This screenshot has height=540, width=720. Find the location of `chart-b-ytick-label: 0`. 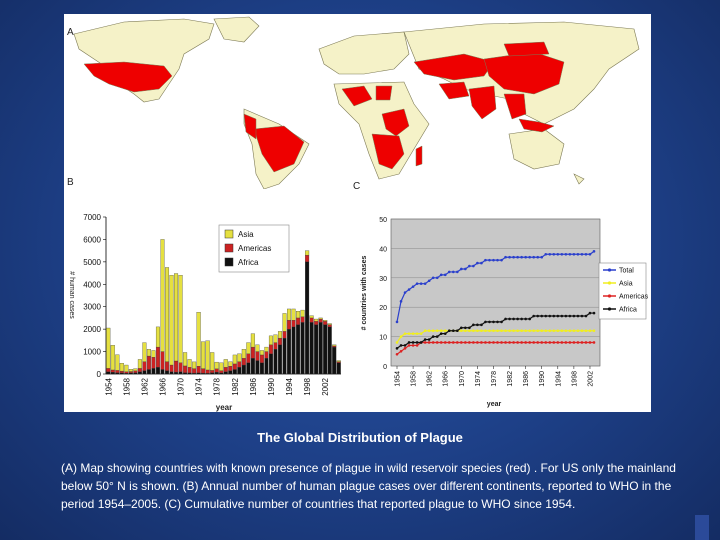

chart-b-ytick-label: 0 is located at coordinates (99, 374).